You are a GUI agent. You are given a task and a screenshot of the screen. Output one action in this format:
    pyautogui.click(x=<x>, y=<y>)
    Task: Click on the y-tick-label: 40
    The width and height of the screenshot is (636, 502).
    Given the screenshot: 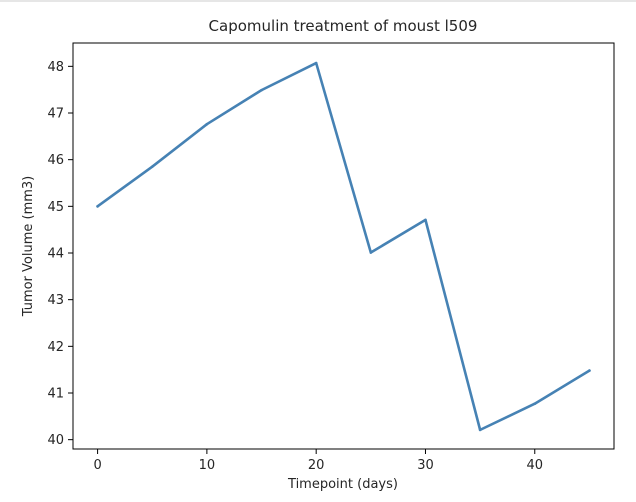 What is the action you would take?
    pyautogui.click(x=55, y=440)
    